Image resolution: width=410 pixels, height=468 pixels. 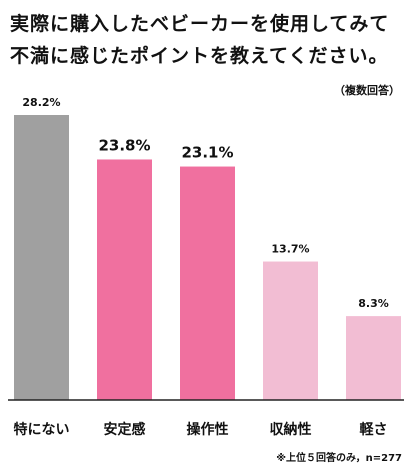 I want to click on category-label-2: 安定感, so click(x=125, y=429).